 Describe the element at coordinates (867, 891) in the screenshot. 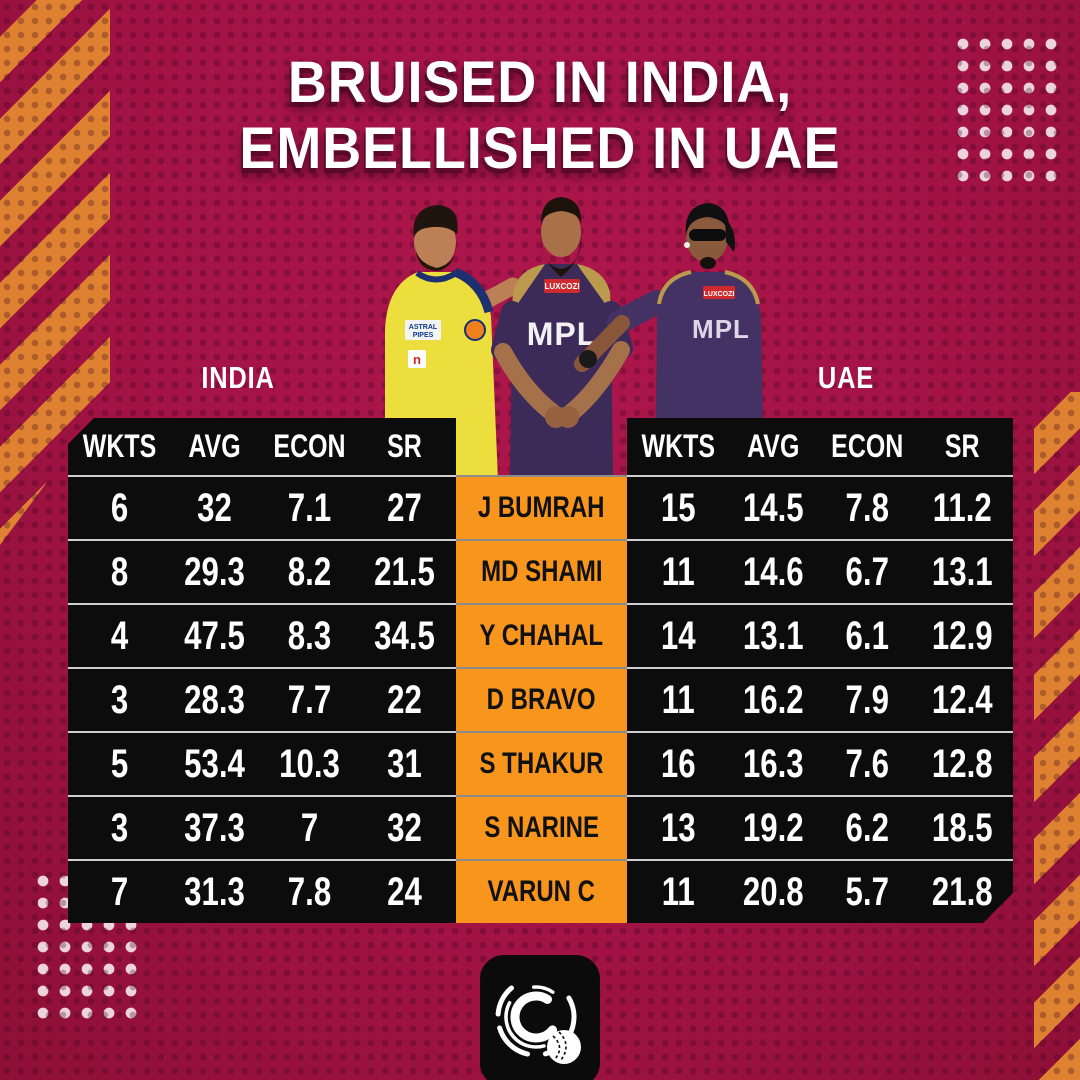

I see `stat-cell: 5.7` at that location.